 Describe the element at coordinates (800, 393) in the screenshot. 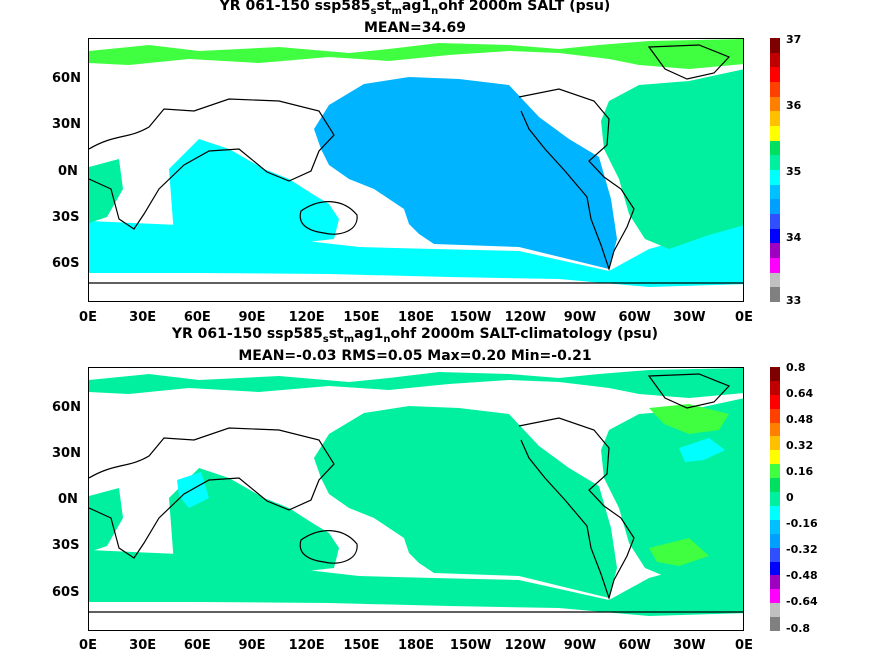

I see `colorbar-label: 0.64` at that location.